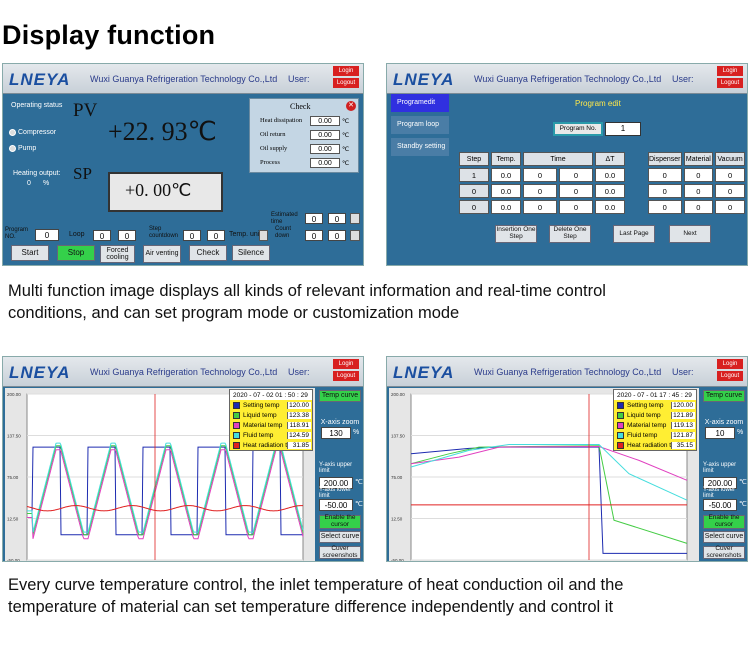 The image size is (750, 650). I want to click on insert-step-button: Insertion One Step, so click(516, 234).